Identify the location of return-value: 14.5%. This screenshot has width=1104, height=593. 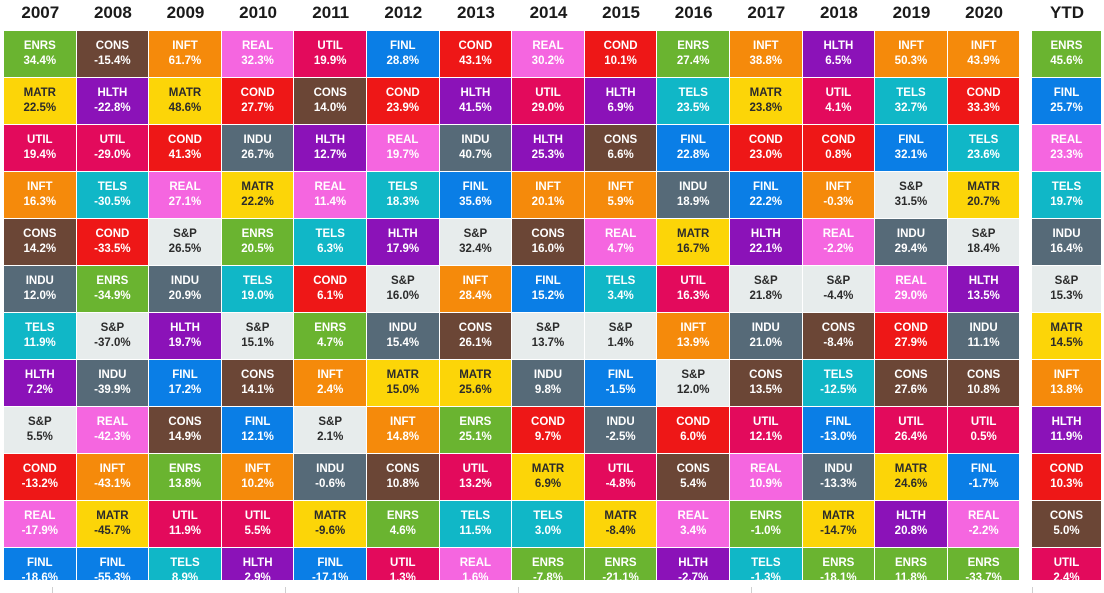
(1066, 343).